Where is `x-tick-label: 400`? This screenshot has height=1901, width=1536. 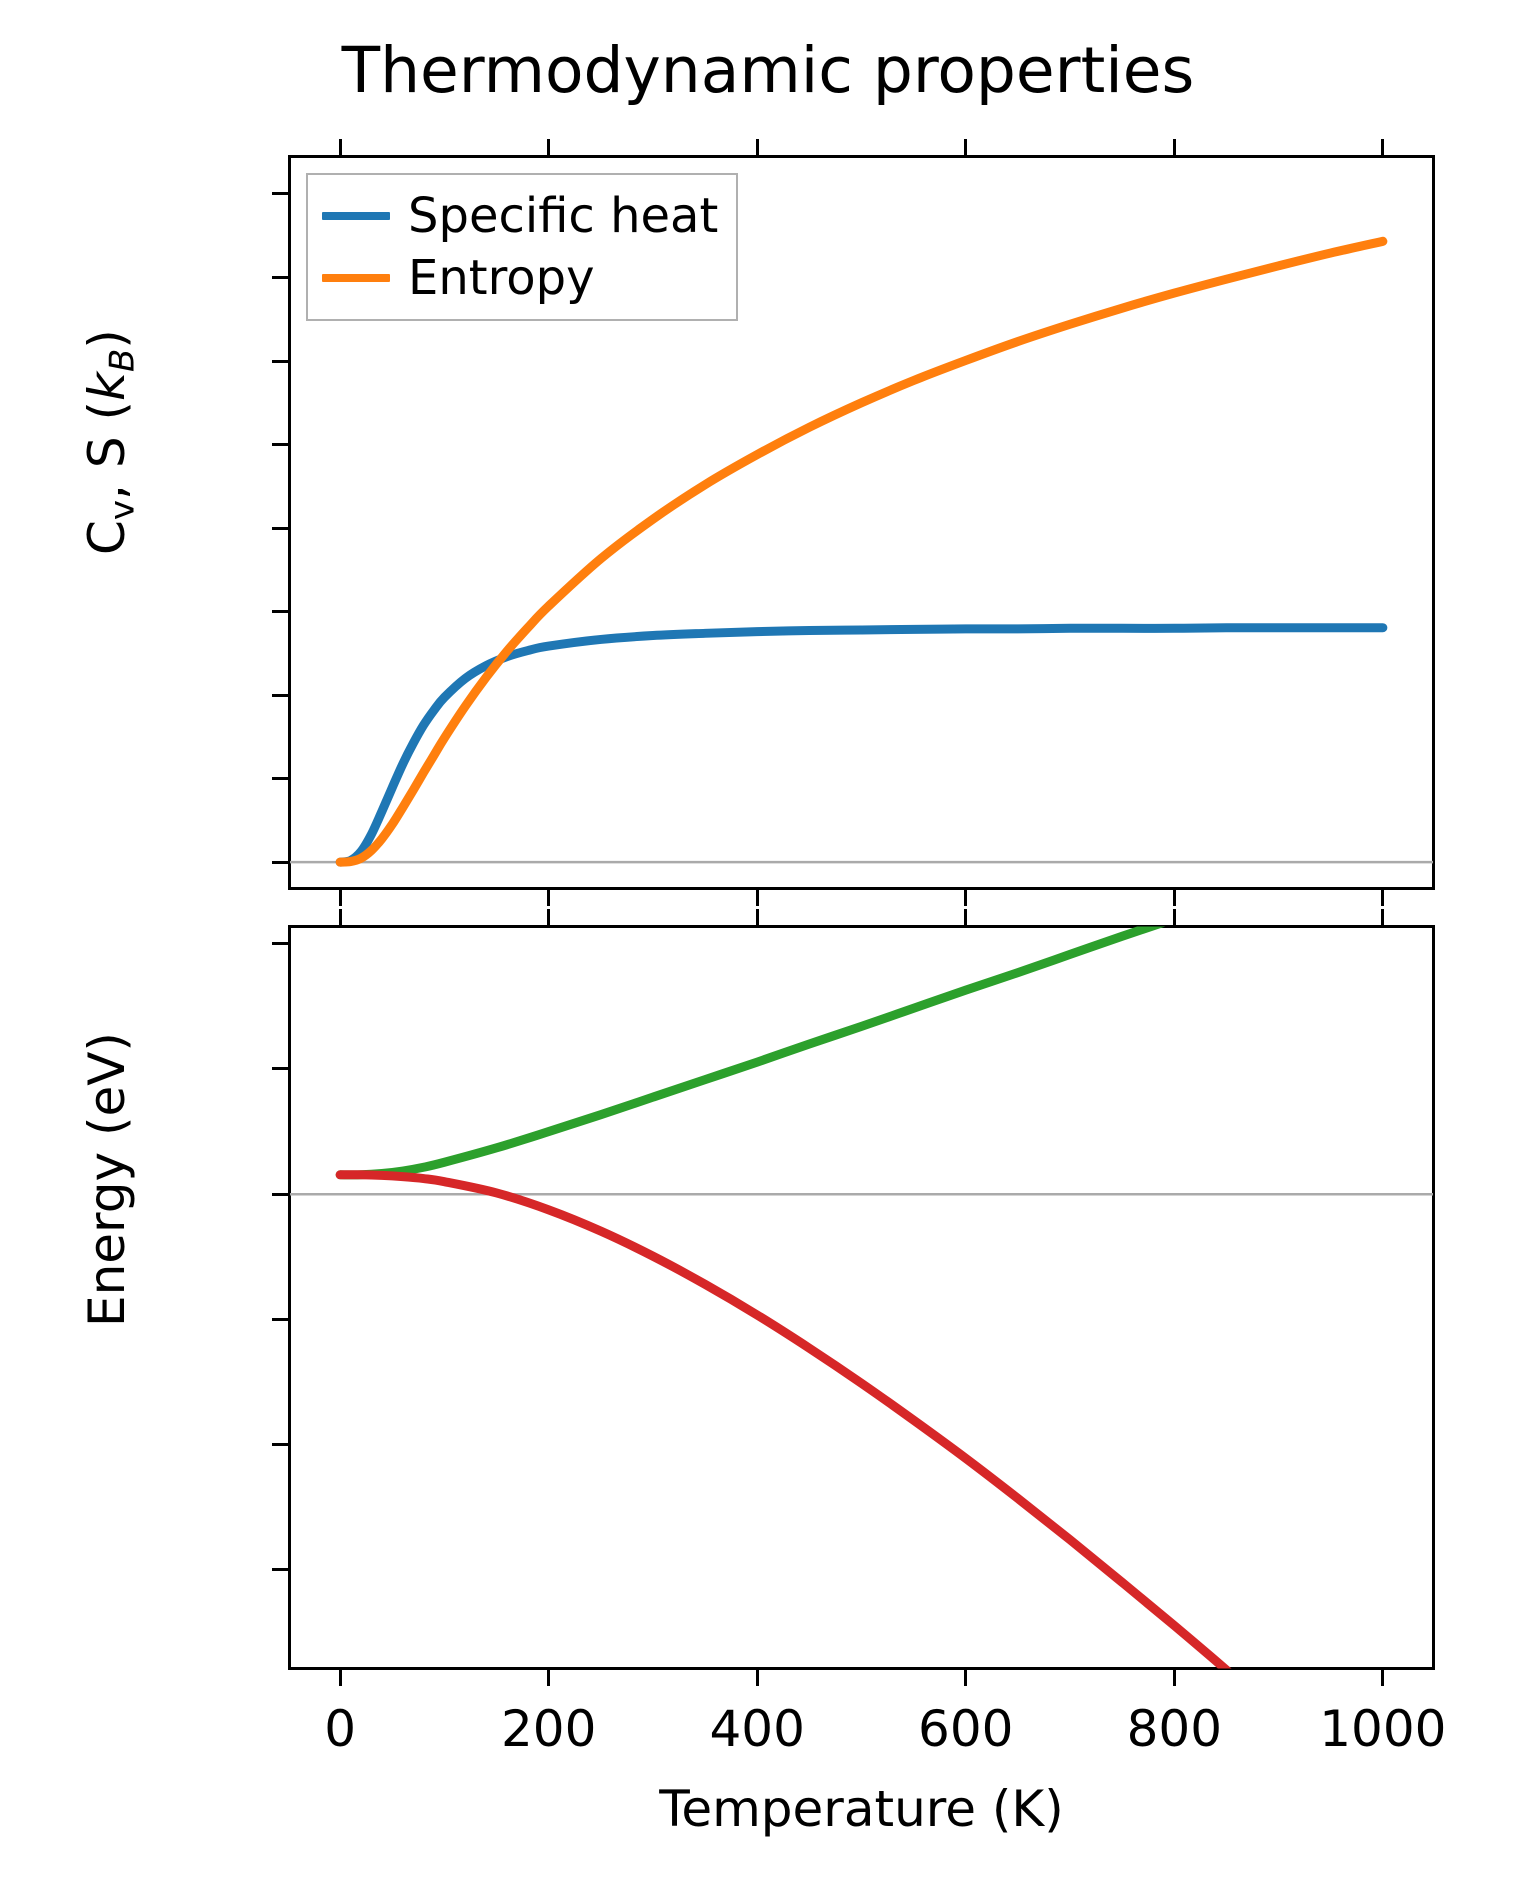 x-tick-label: 400 is located at coordinates (757, 1729).